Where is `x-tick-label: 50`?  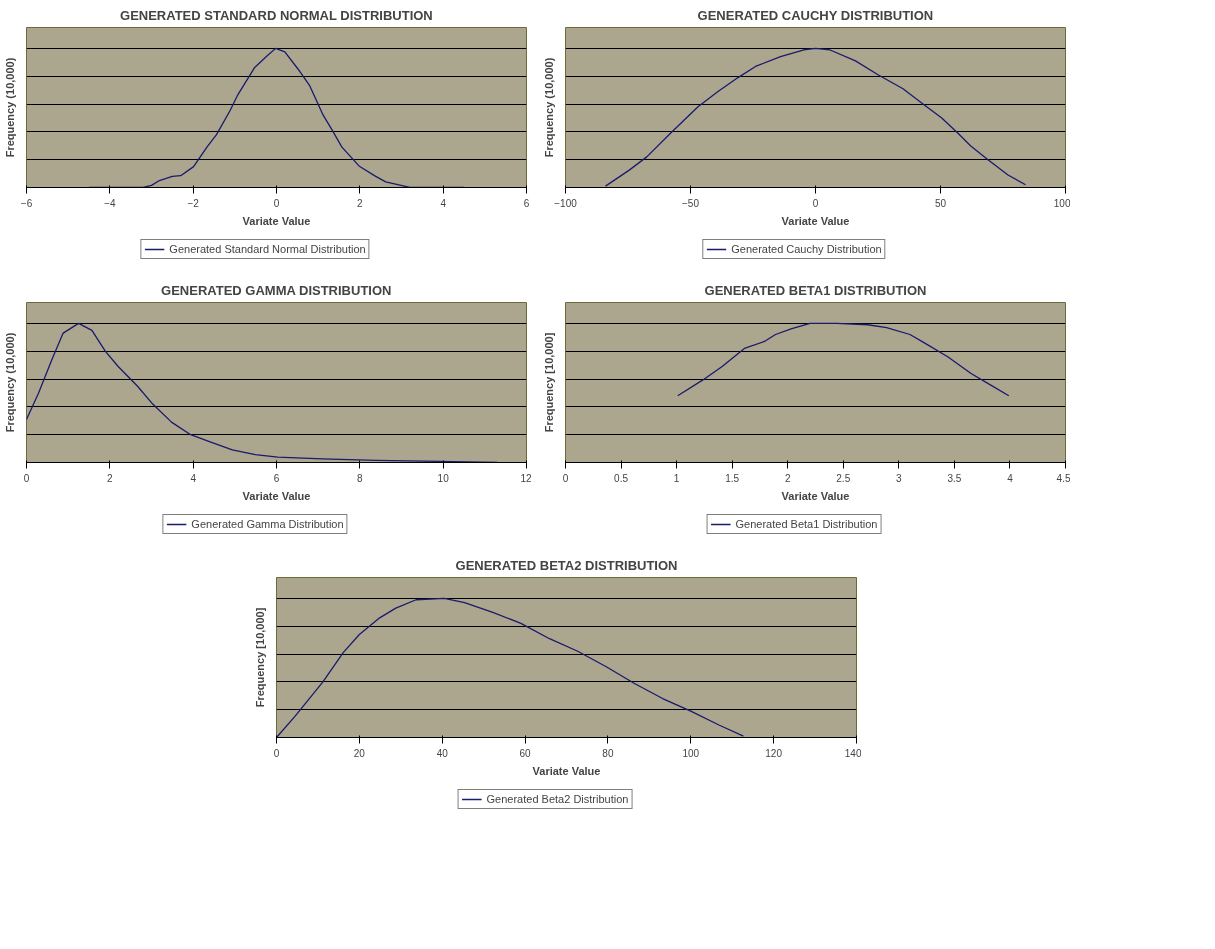
x-tick-label: 50 is located at coordinates (940, 203).